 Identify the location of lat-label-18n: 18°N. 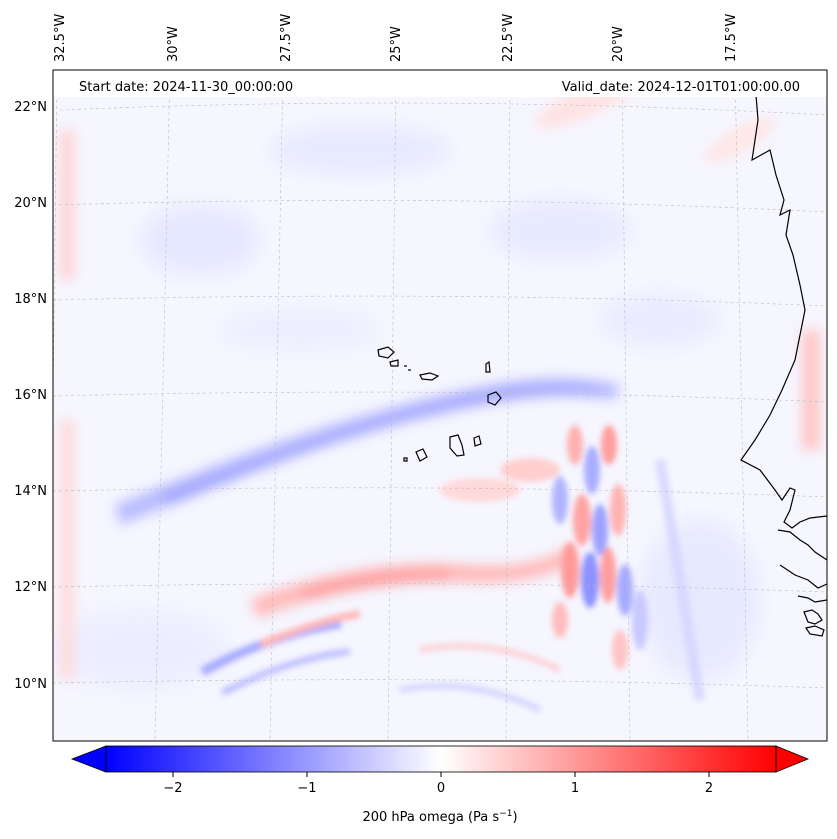
(30, 299).